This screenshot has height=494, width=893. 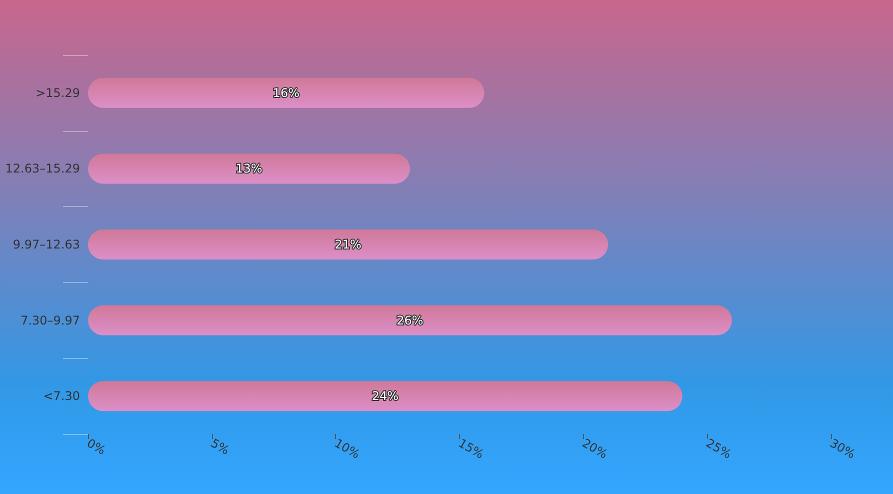 What do you see at coordinates (843, 449) in the screenshot?
I see `x-tick-label: 30%` at bounding box center [843, 449].